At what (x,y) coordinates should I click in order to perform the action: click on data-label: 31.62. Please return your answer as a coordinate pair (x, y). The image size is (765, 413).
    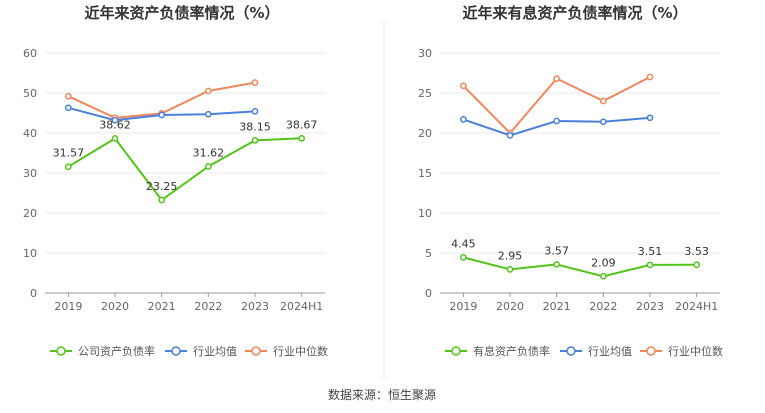
    Looking at the image, I should click on (209, 153).